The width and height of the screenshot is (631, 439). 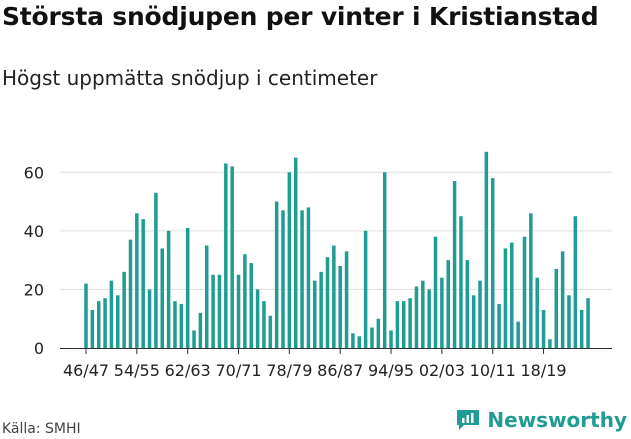 I want to click on bar-21/22, so click(x=562, y=299).